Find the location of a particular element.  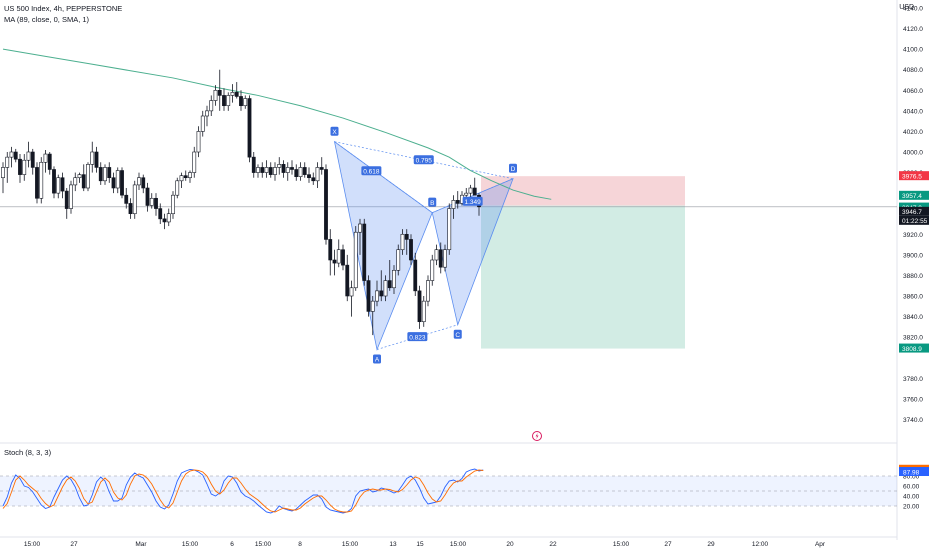

pattern-point-x-bg is located at coordinates (334, 131).